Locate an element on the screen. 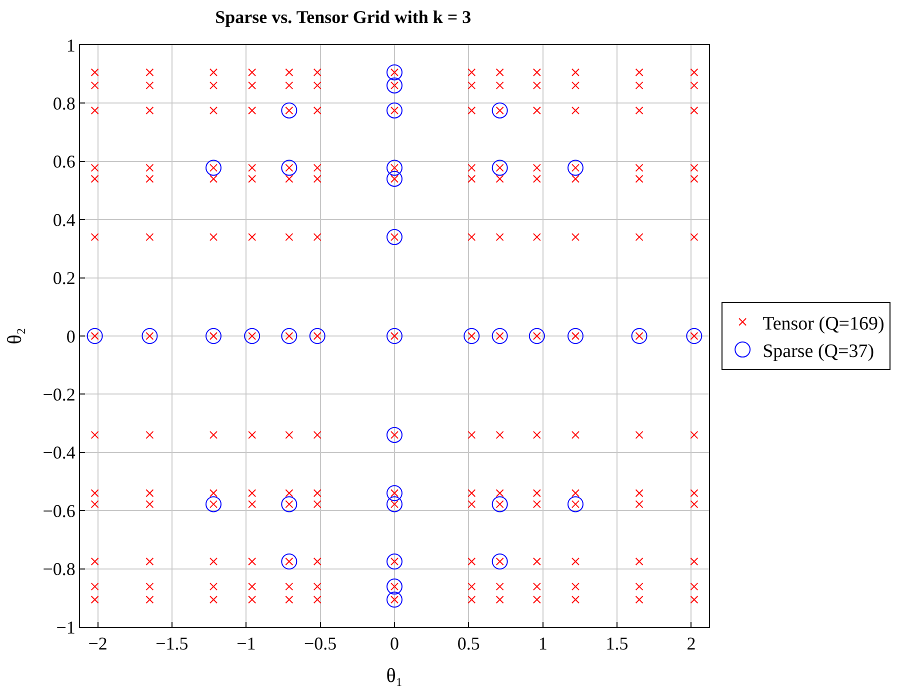 The width and height of the screenshot is (903, 697). y-tick-label: −0.4 is located at coordinates (59, 452).